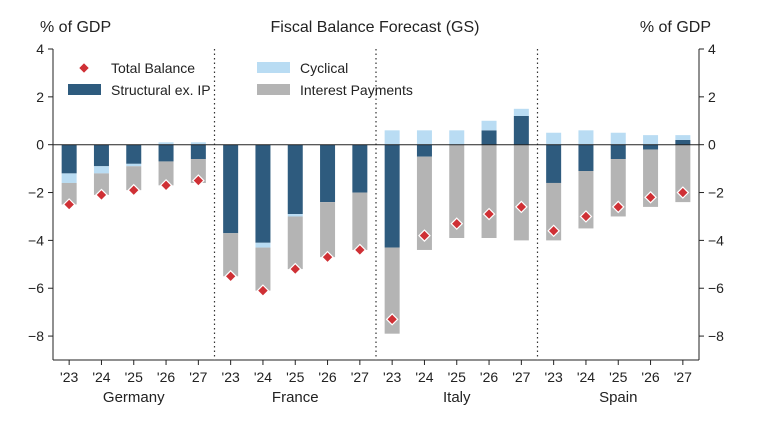 Image resolution: width=775 pixels, height=445 pixels. Describe the element at coordinates (457, 397) in the screenshot. I see `group-label-italy: Italy` at that location.